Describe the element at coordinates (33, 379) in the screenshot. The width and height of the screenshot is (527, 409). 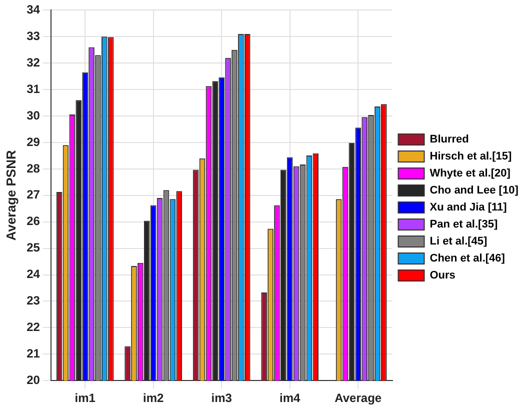
I see `y-tick-label: 20` at that location.